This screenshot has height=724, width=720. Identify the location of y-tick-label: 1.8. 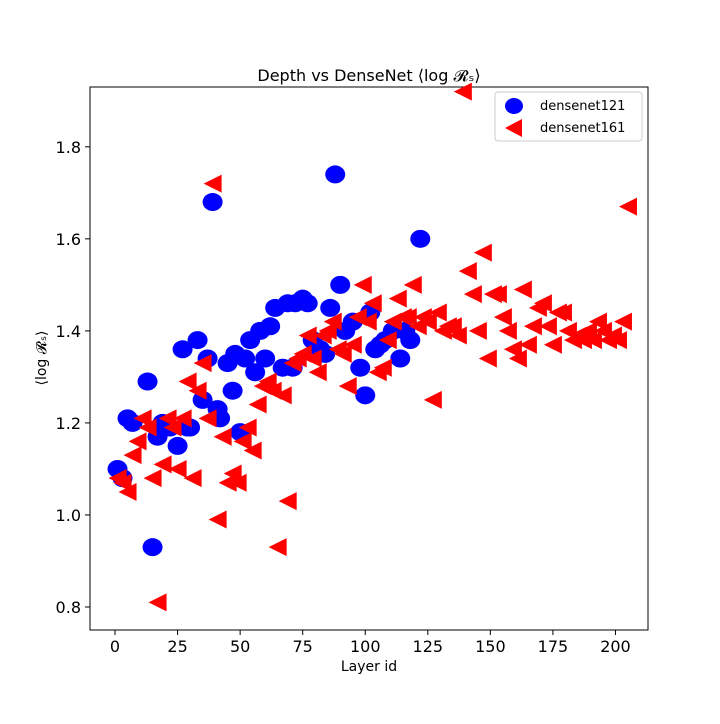
(68, 147).